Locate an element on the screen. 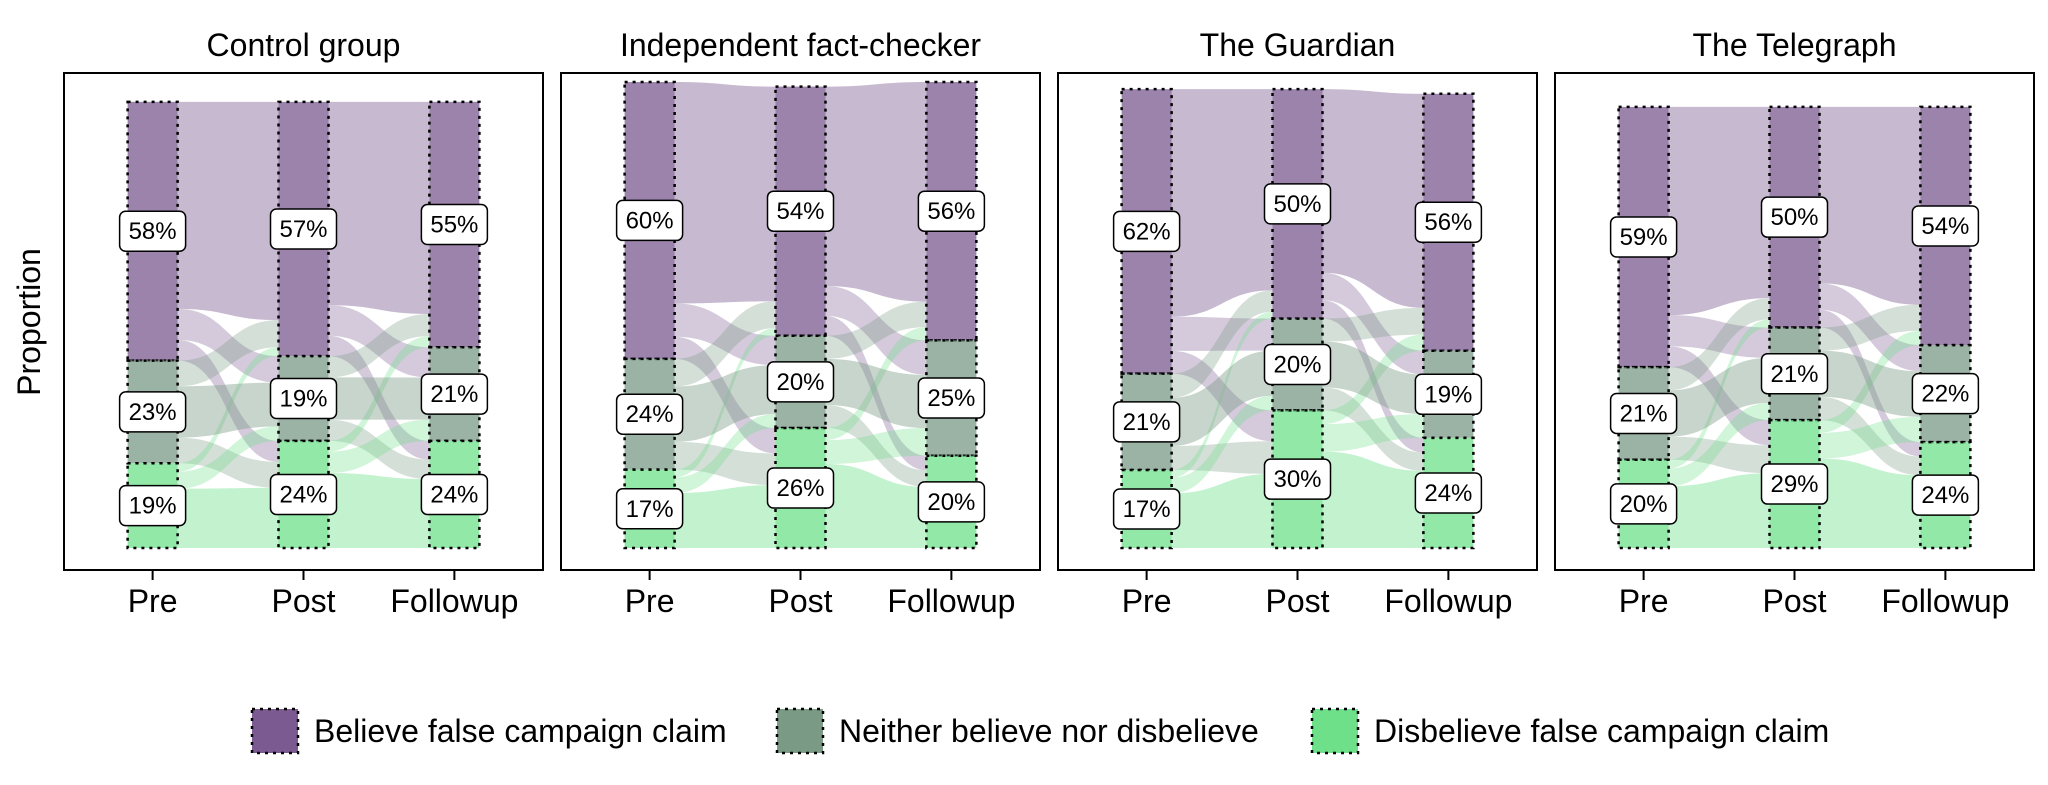  legend-item-believe: Believe false campaign claim is located at coordinates (488, 731).